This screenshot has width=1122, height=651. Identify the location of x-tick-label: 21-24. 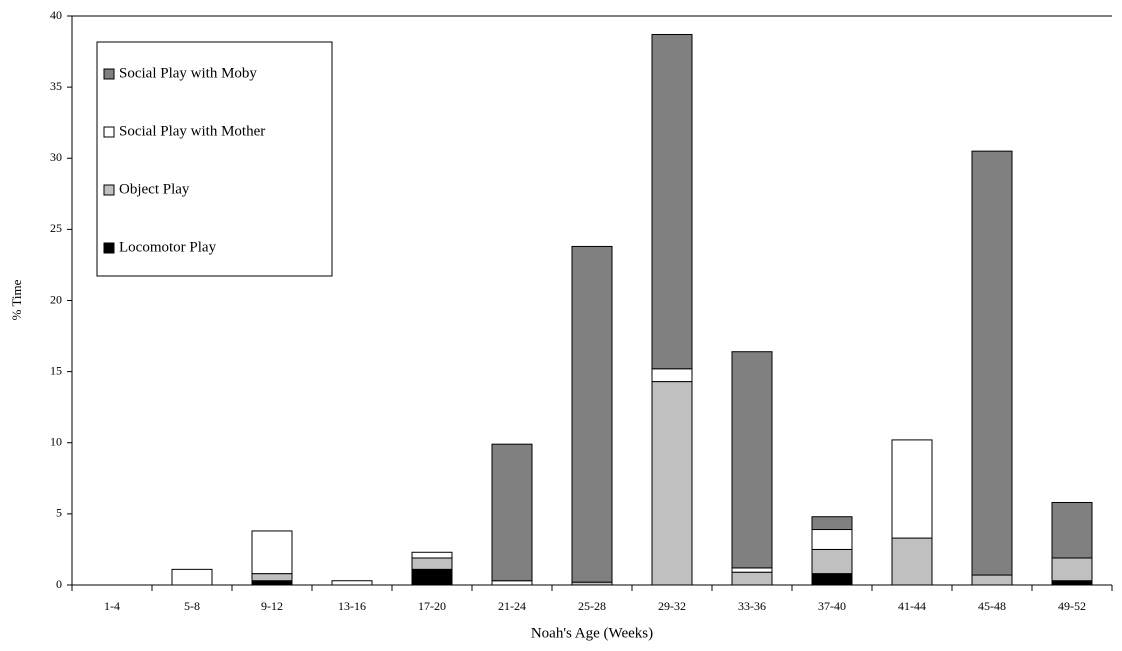
(512, 606).